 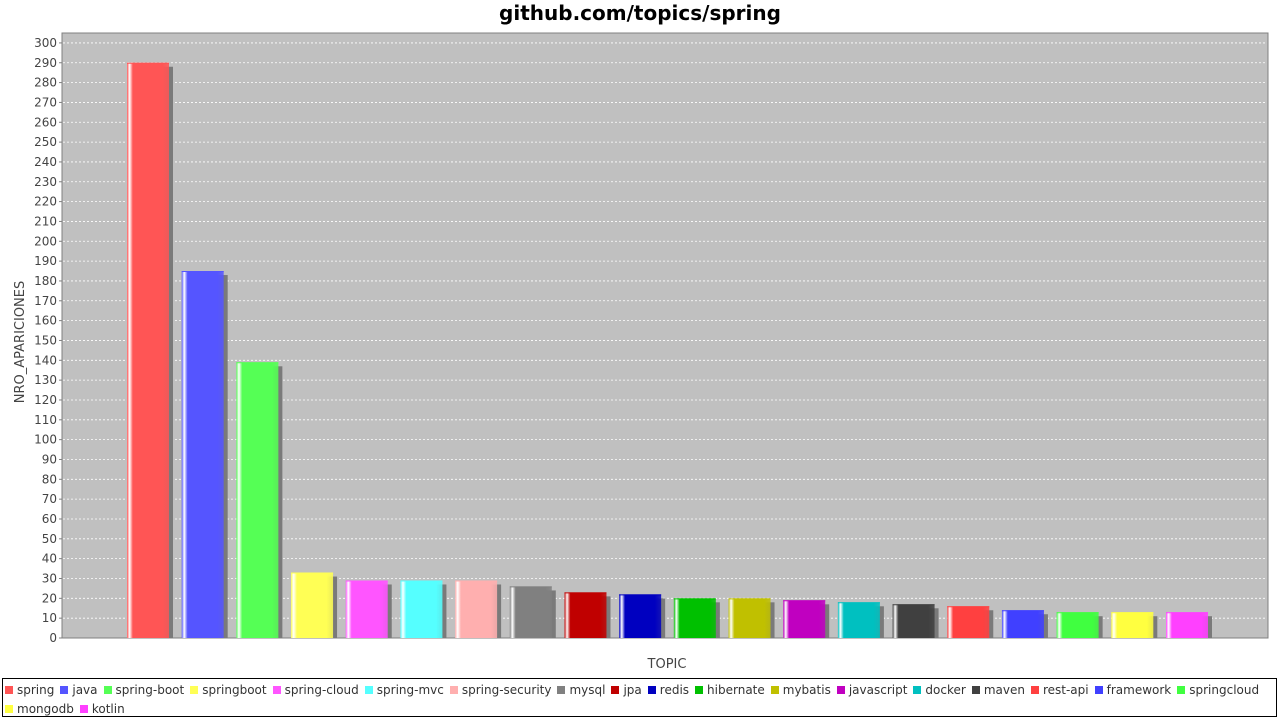 What do you see at coordinates (321, 689) in the screenshot?
I see `legend-label: spring-cloud` at bounding box center [321, 689].